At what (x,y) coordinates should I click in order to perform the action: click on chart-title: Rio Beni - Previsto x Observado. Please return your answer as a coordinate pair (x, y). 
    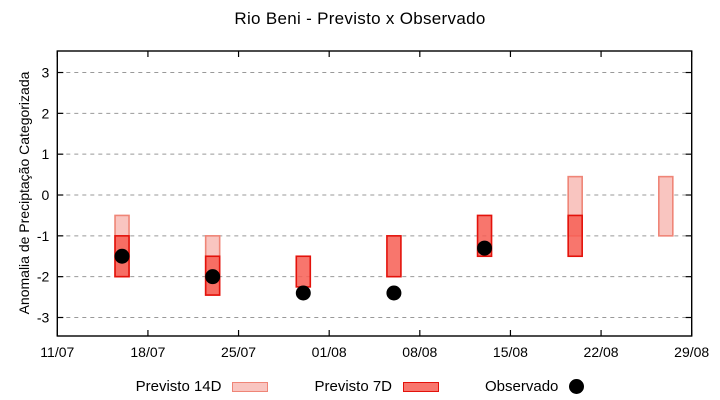
    Looking at the image, I should click on (360, 18).